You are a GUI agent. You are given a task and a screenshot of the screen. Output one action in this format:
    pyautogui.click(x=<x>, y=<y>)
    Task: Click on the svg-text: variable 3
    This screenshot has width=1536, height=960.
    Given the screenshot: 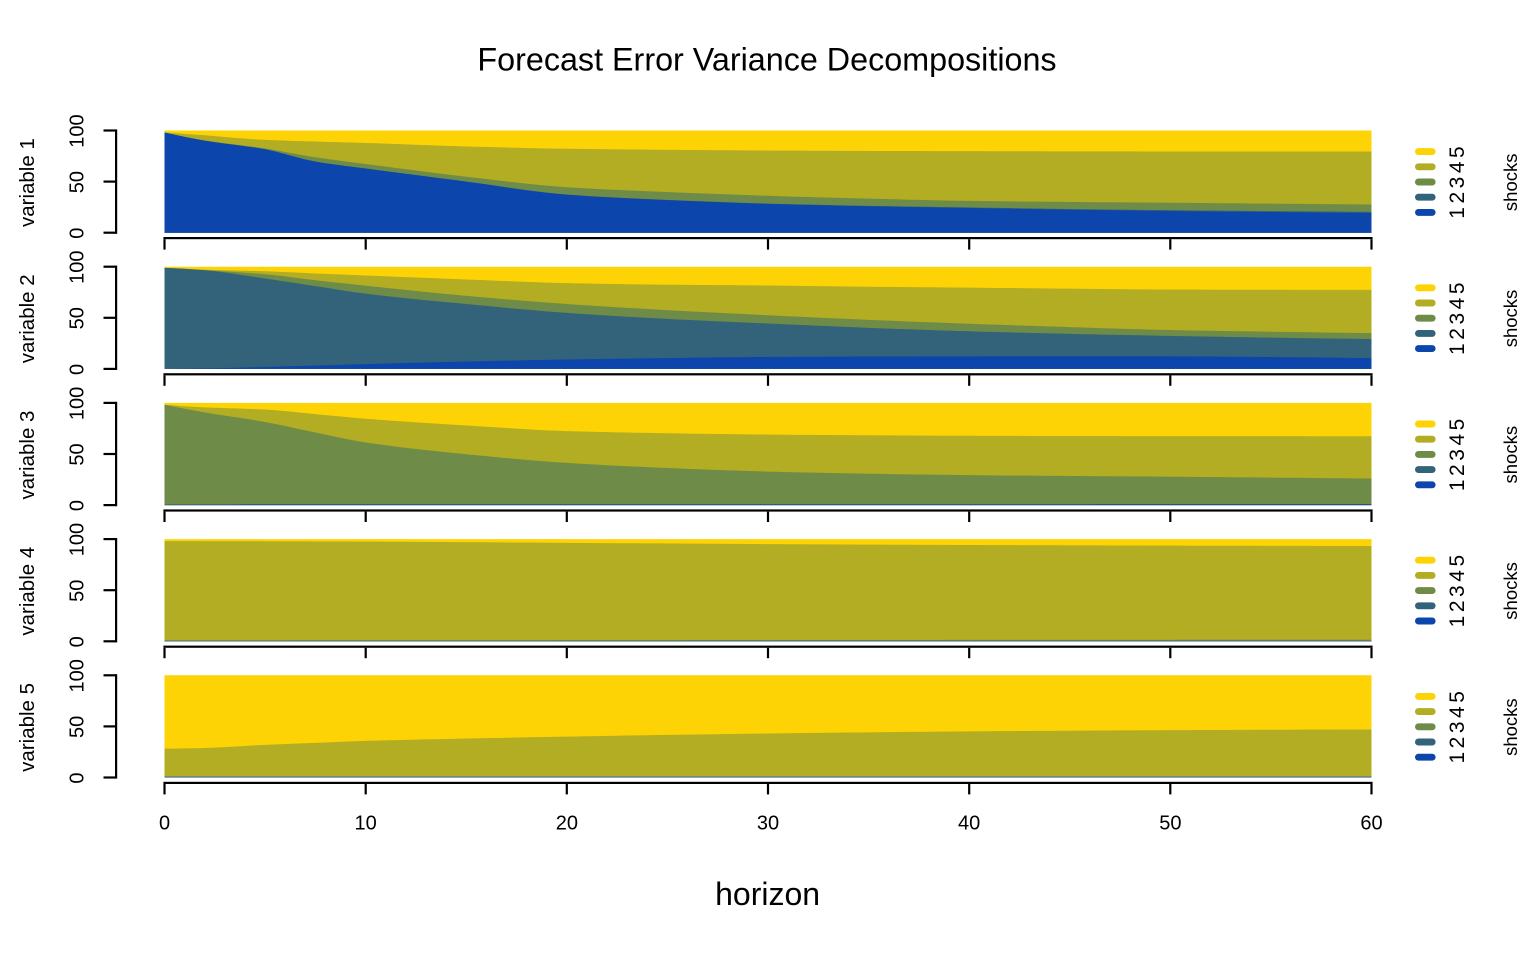 What is the action you would take?
    pyautogui.click(x=27, y=455)
    